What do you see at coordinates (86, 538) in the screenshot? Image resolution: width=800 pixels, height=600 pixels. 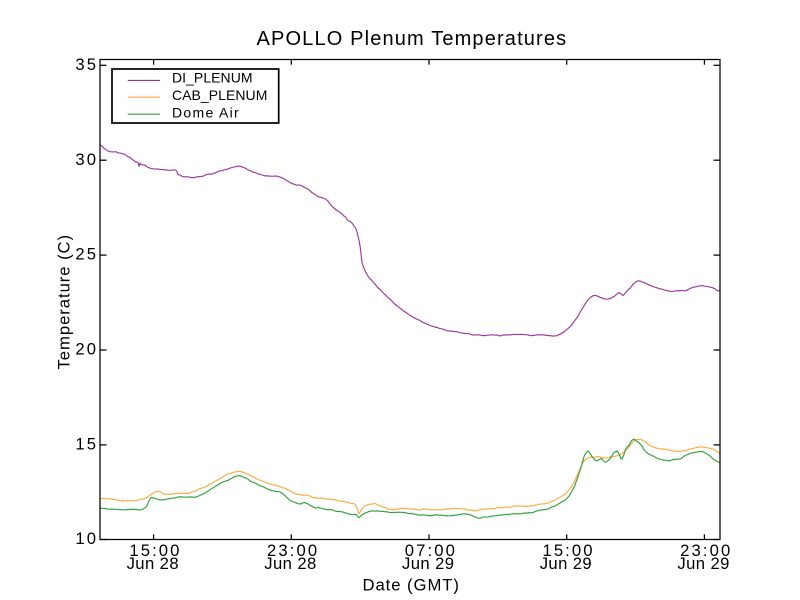 I see `svg-text: 10` at bounding box center [86, 538].